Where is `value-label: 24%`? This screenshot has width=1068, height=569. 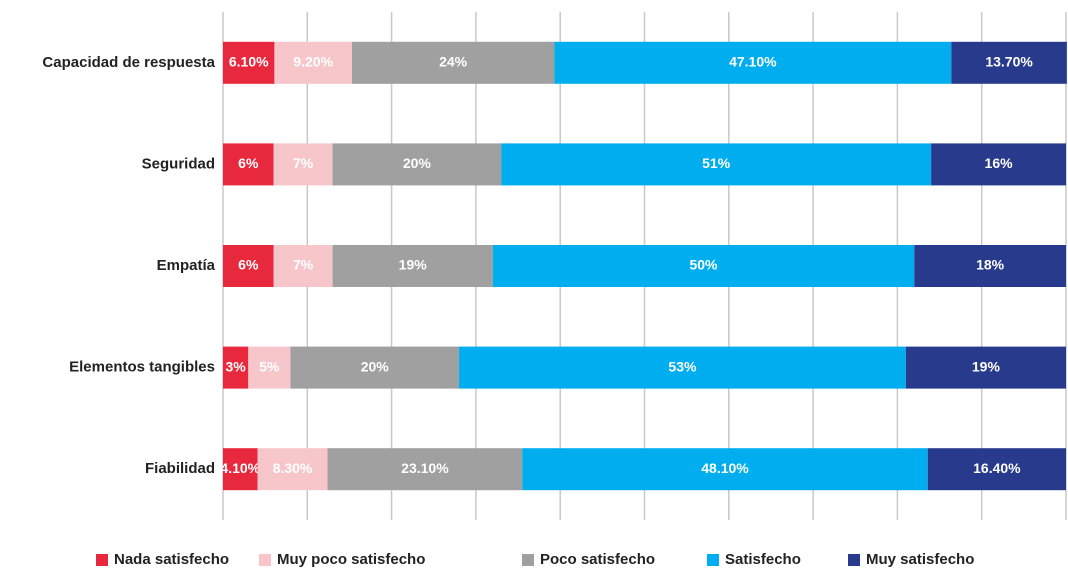 value-label: 24% is located at coordinates (453, 62).